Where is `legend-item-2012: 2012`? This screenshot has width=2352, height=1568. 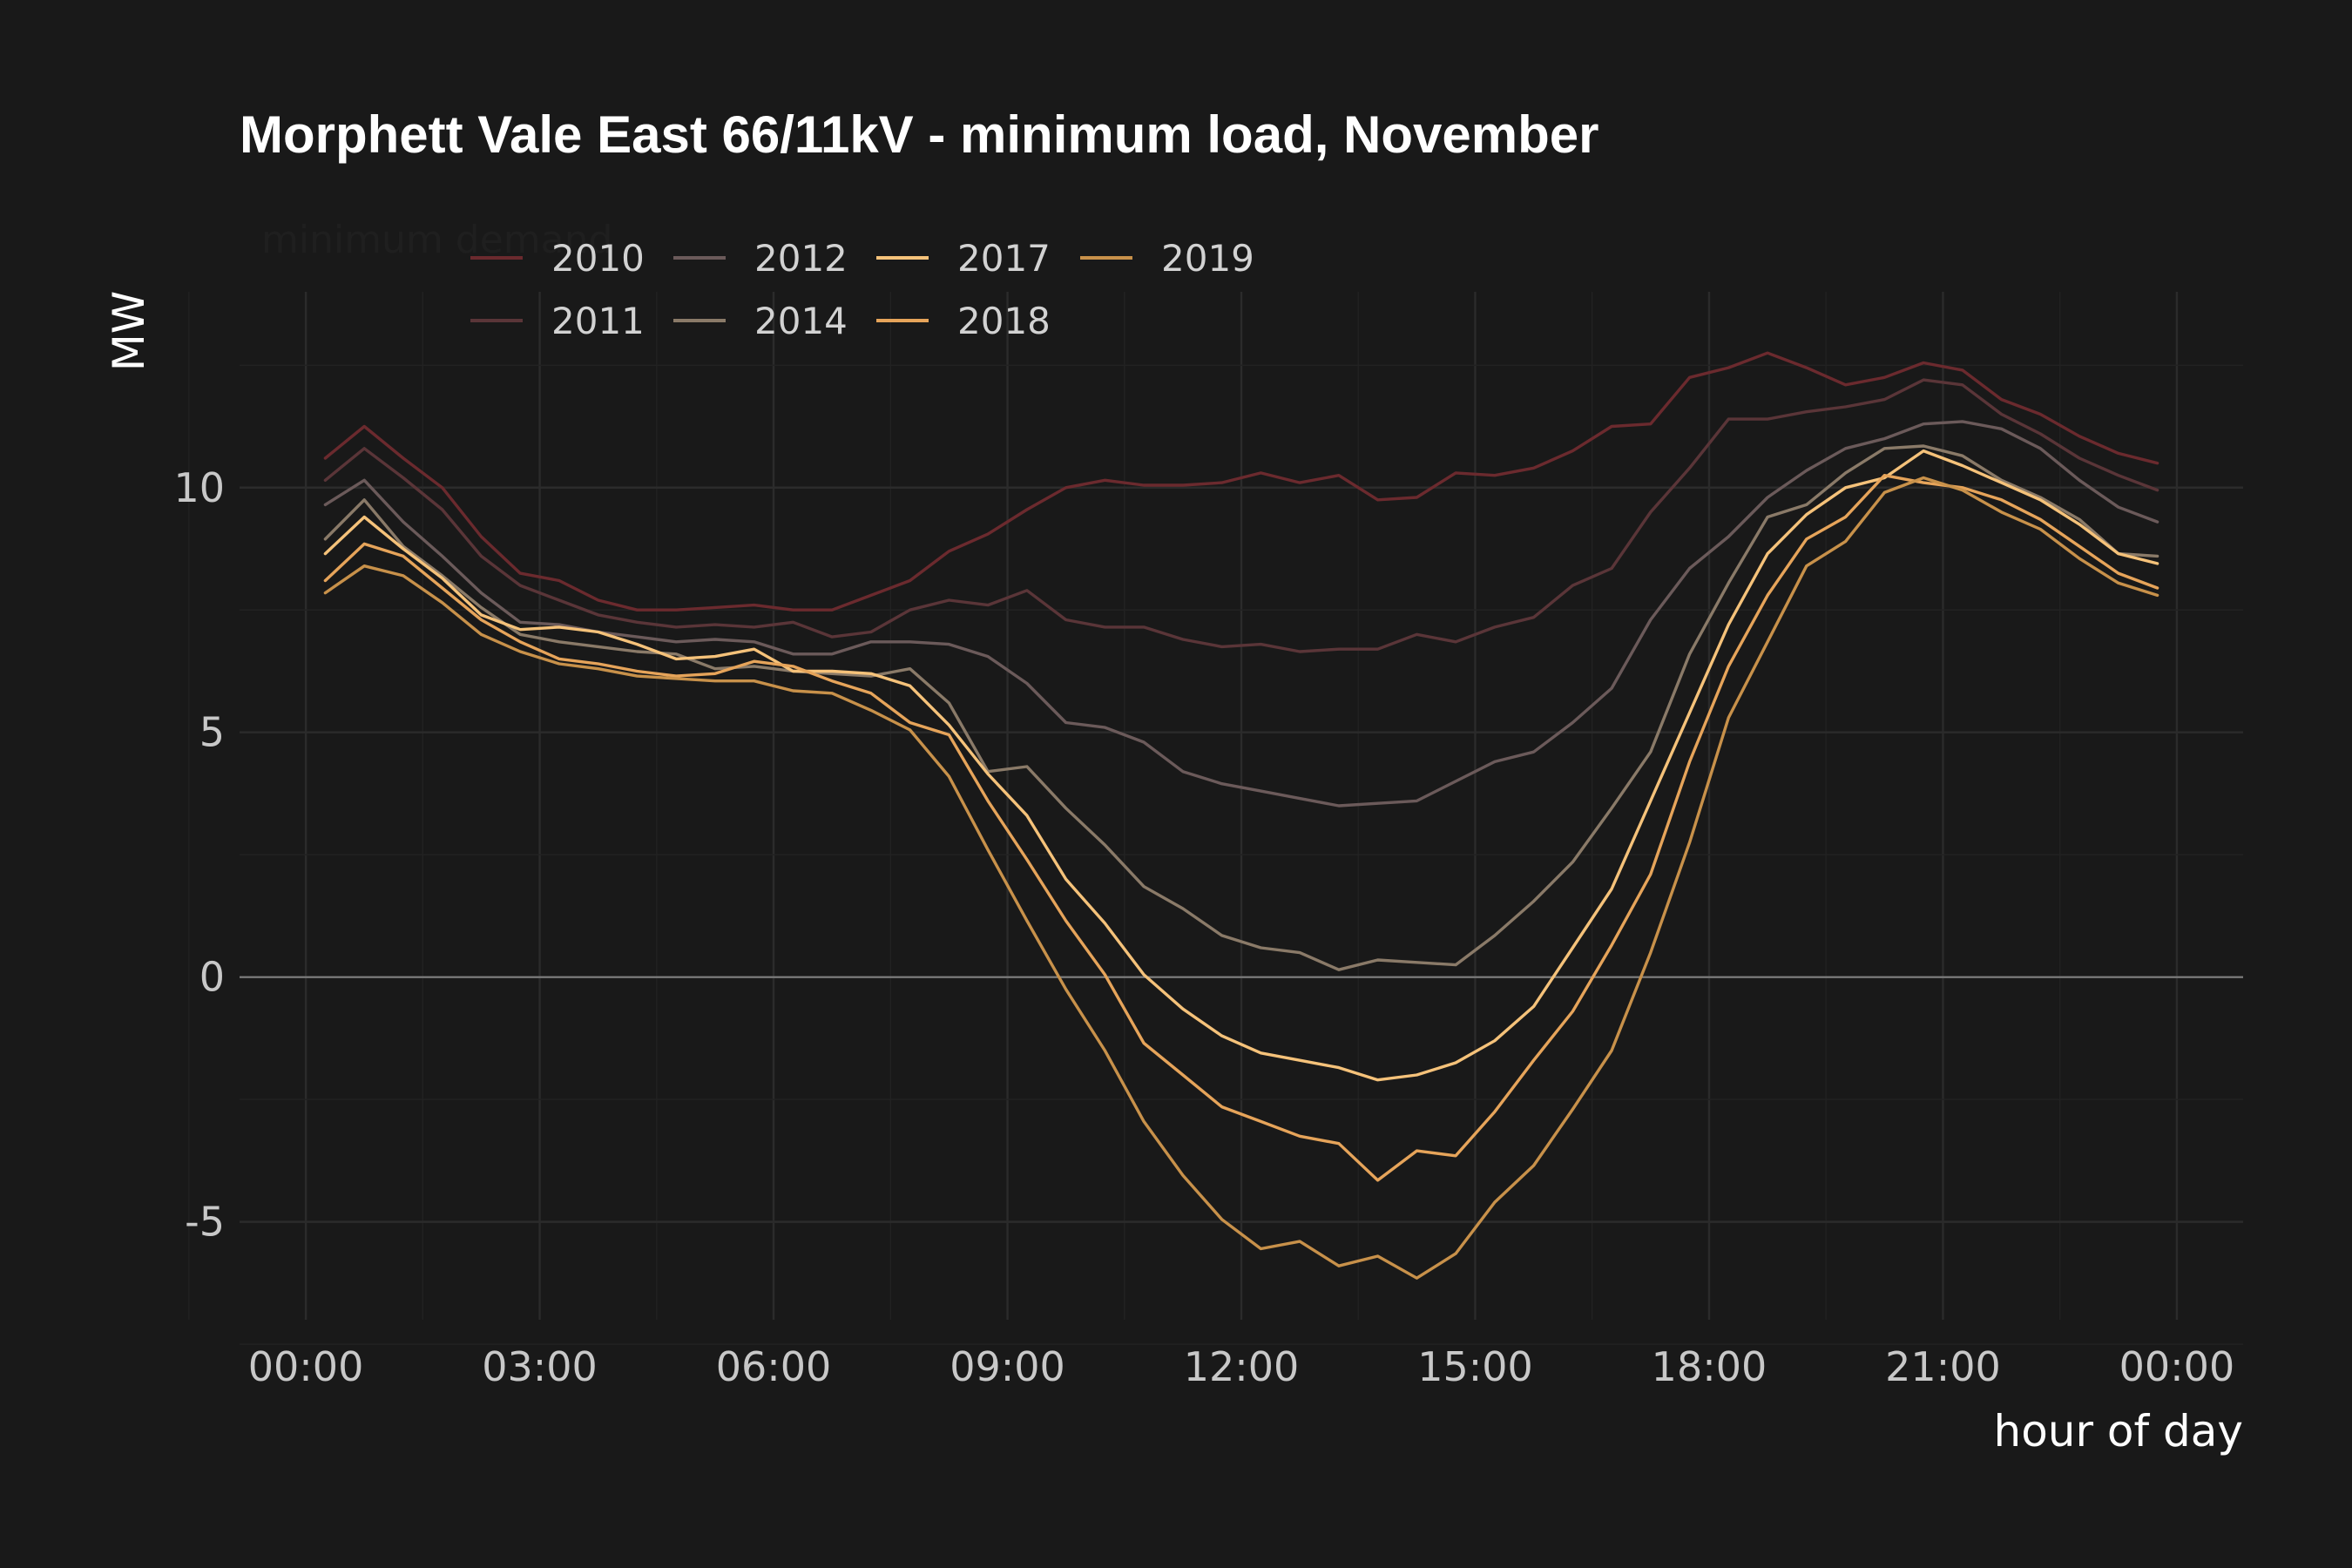 legend-item-2012: 2012 is located at coordinates (761, 258).